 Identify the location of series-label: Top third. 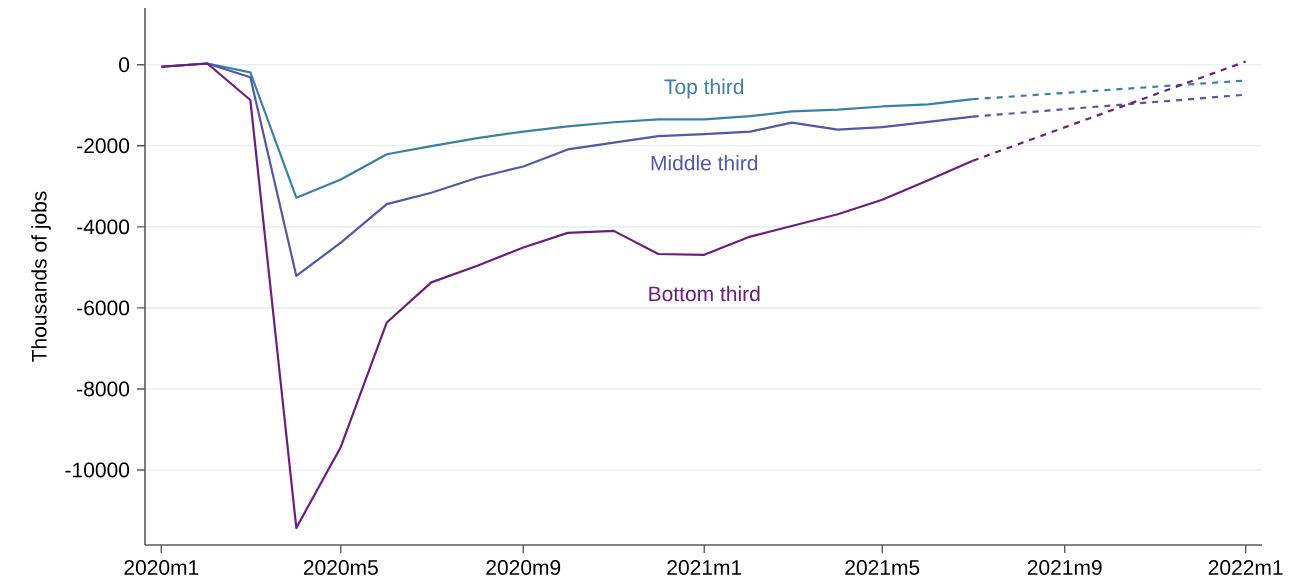
(704, 88).